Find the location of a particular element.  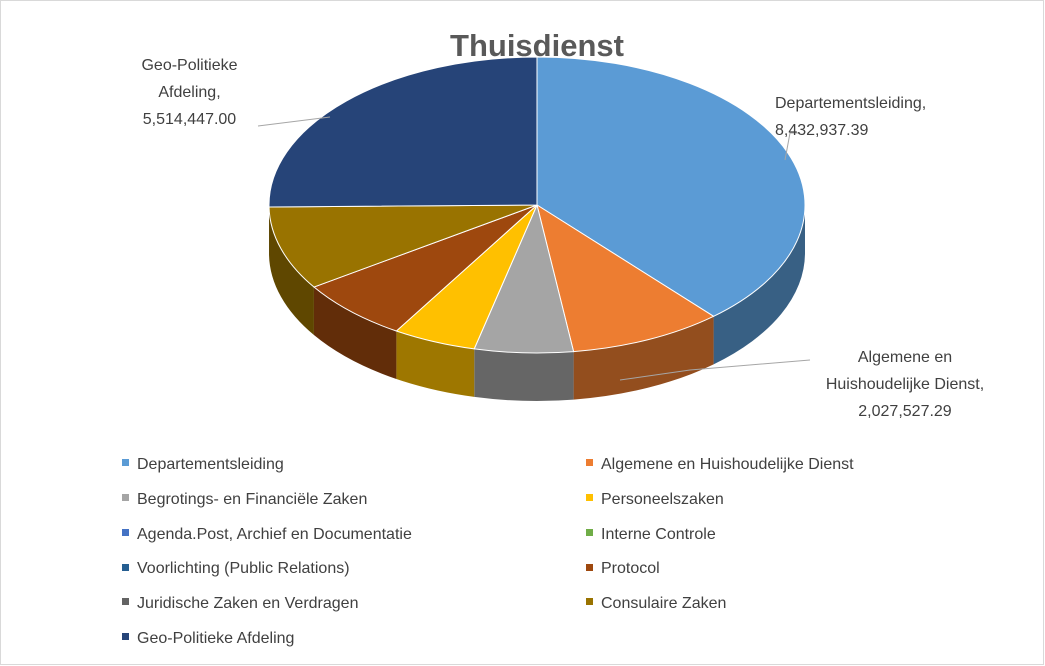

data-label-category: Departementsleiding is located at coordinates (848, 103).